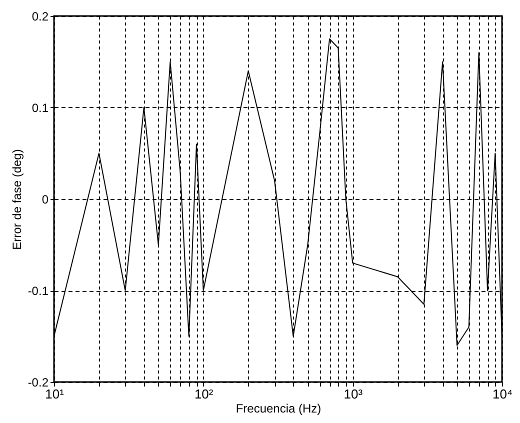  What do you see at coordinates (17, 199) in the screenshot?
I see `y-axis-title: Error de fase (deg)` at bounding box center [17, 199].